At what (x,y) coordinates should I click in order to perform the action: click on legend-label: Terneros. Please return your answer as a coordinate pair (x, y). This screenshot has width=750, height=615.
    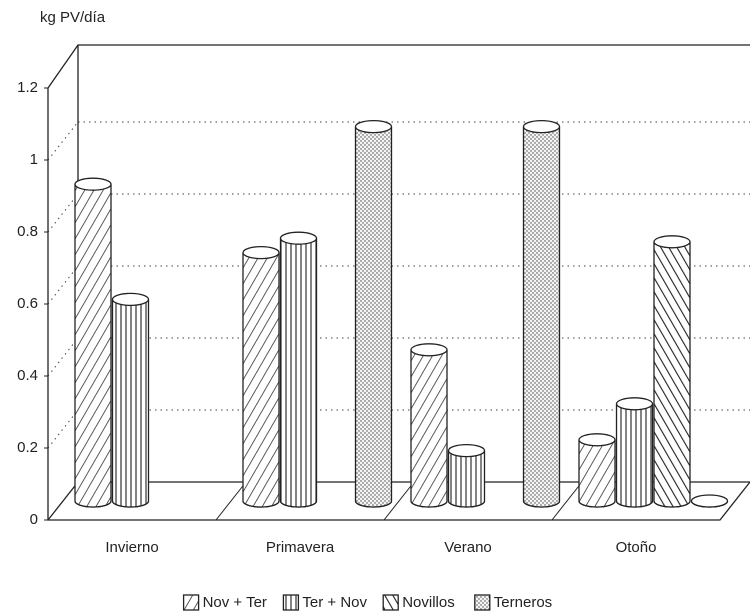
    Looking at the image, I should click on (523, 602).